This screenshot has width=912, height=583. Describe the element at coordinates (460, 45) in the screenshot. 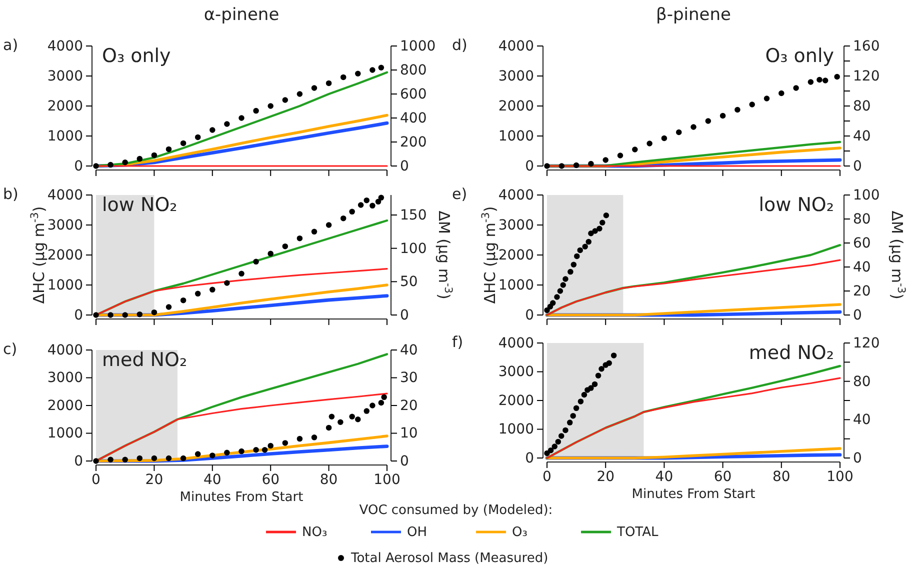

I see `text: d)` at that location.